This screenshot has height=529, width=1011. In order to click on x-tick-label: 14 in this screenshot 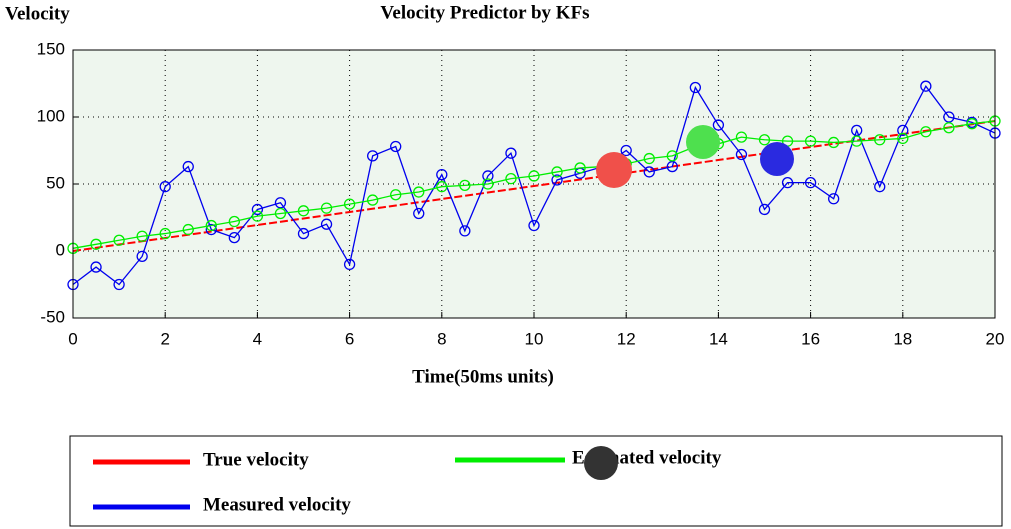, I will do `click(718, 338)`.